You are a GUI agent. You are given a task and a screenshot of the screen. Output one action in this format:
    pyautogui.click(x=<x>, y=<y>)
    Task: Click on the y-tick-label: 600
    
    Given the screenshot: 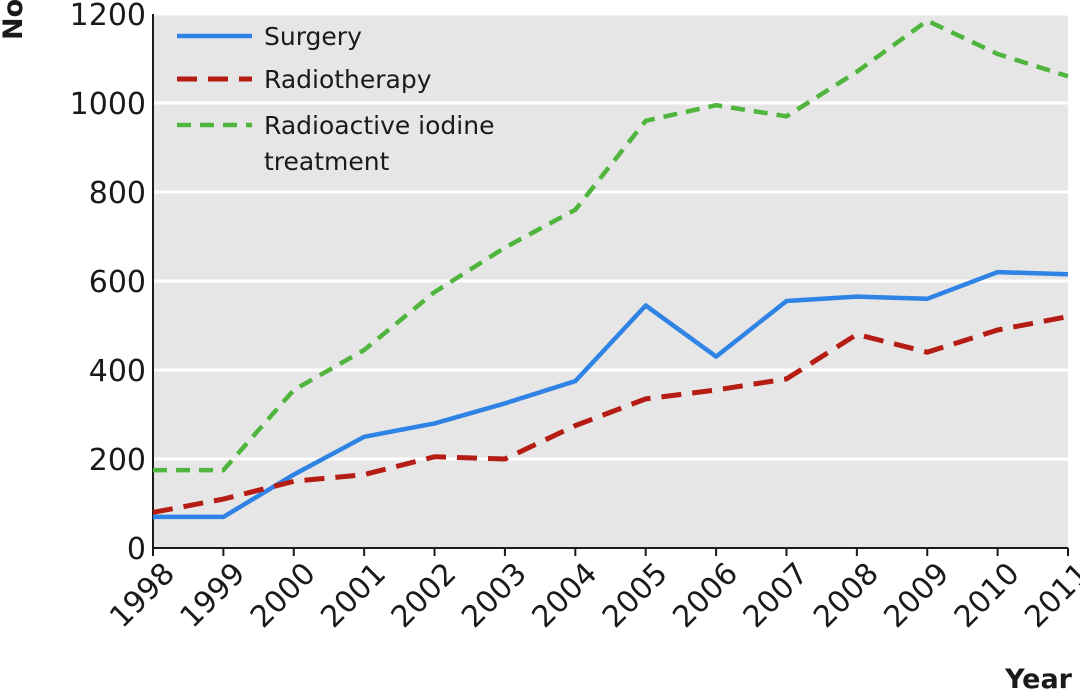 What is the action you would take?
    pyautogui.click(x=117, y=282)
    